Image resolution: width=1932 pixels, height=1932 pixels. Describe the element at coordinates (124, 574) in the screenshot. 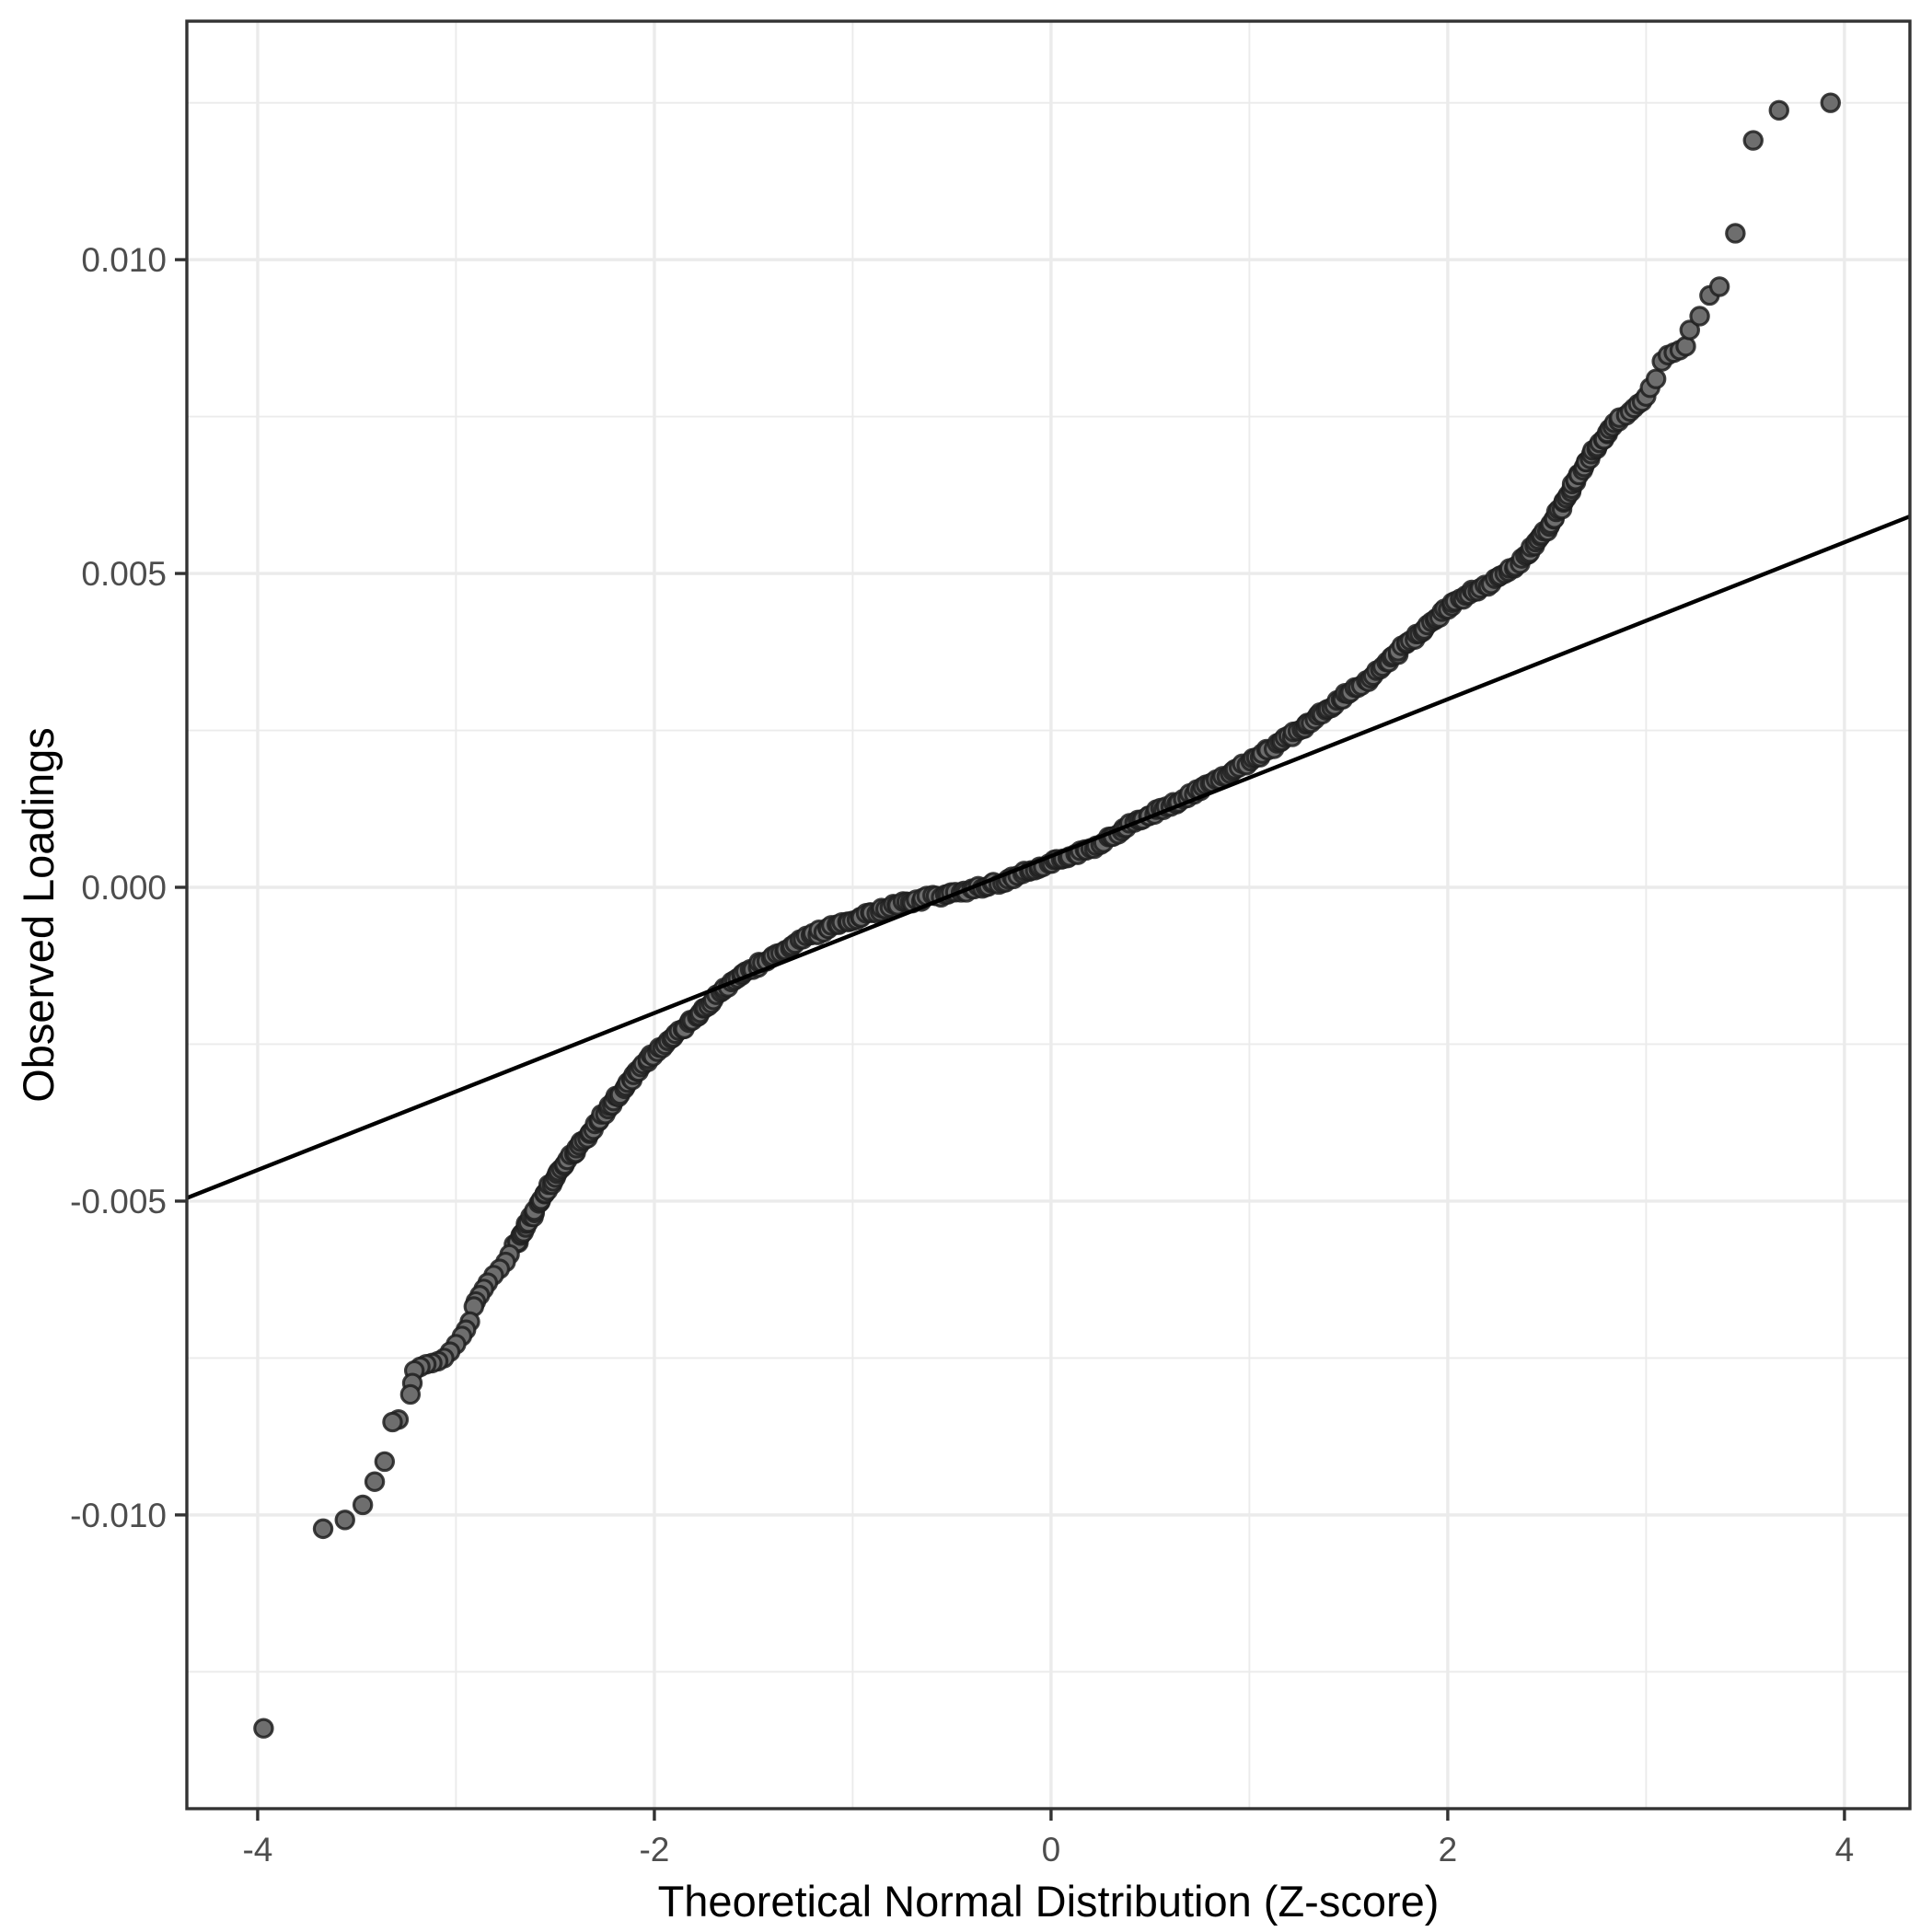

I see `y-tick-label: 0.005` at that location.